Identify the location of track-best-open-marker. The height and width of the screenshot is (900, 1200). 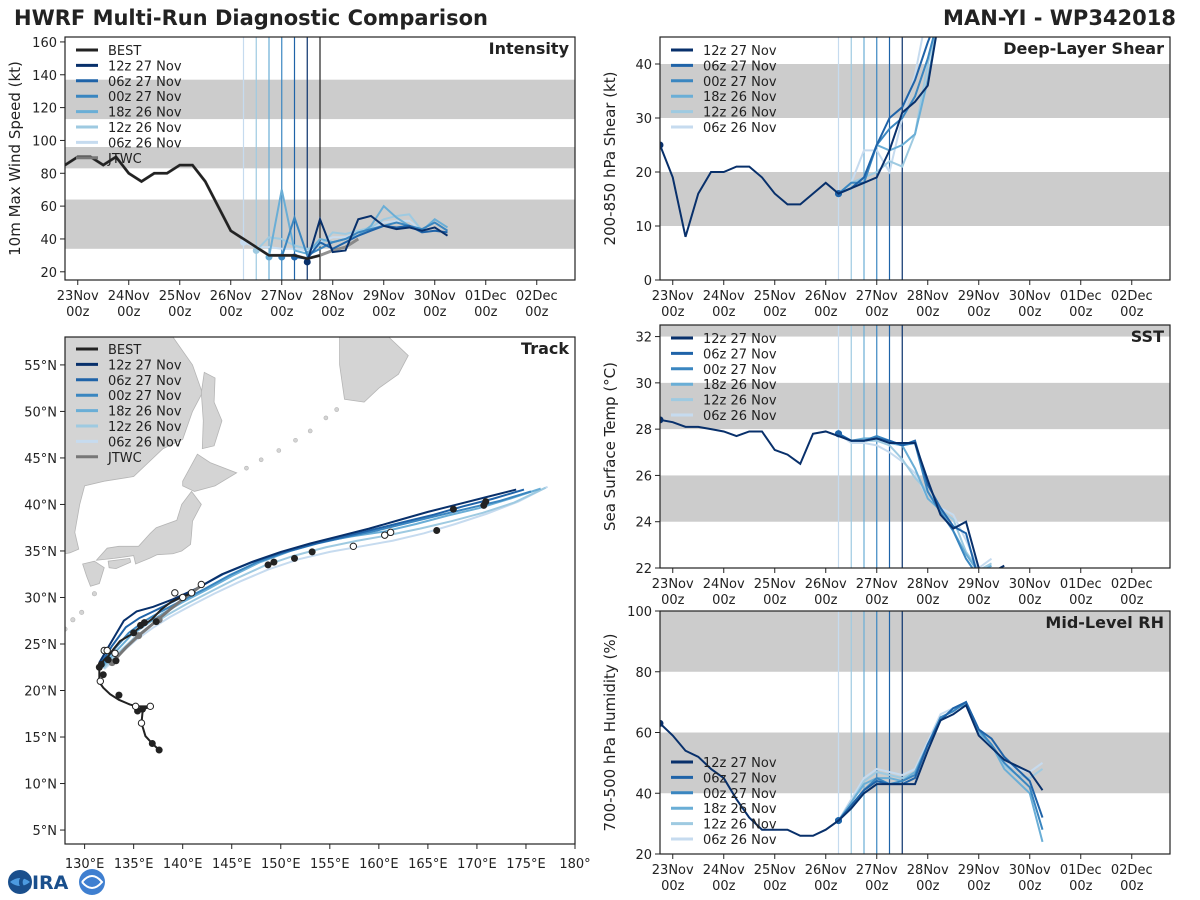
(135, 706).